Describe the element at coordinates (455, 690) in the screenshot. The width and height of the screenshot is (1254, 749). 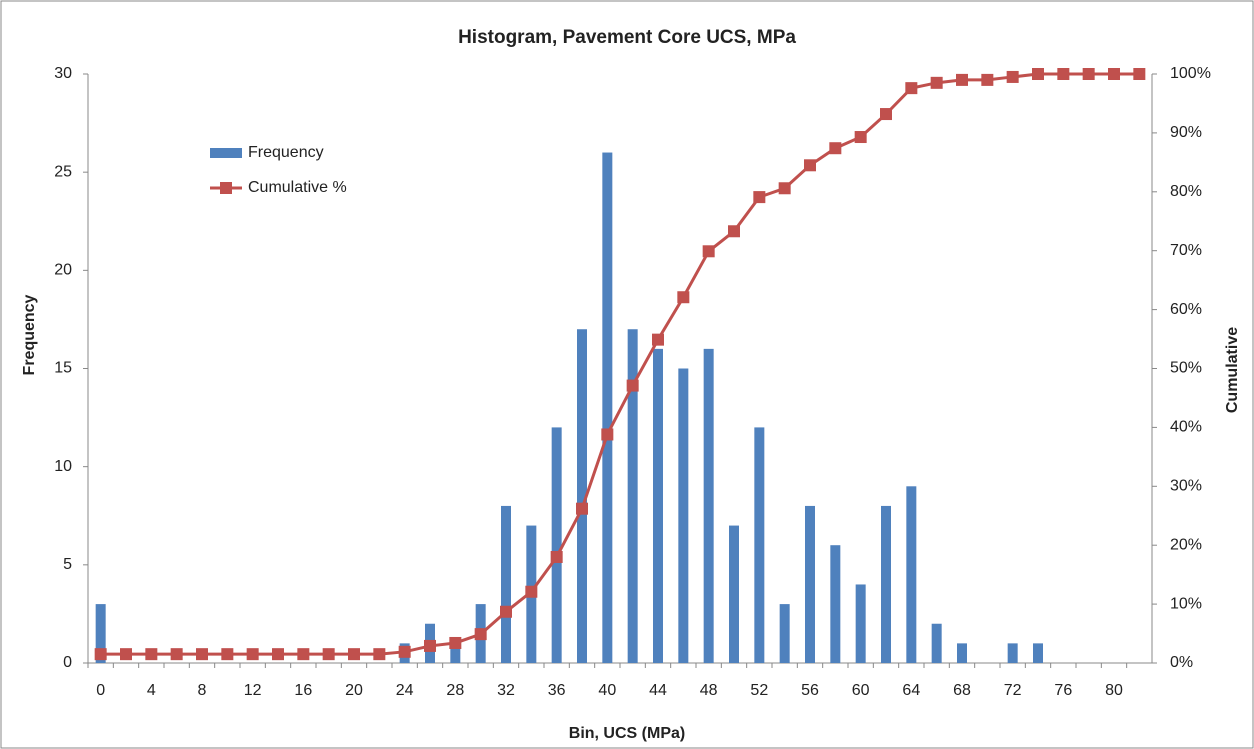
I see `x-tick-label: 28` at that location.